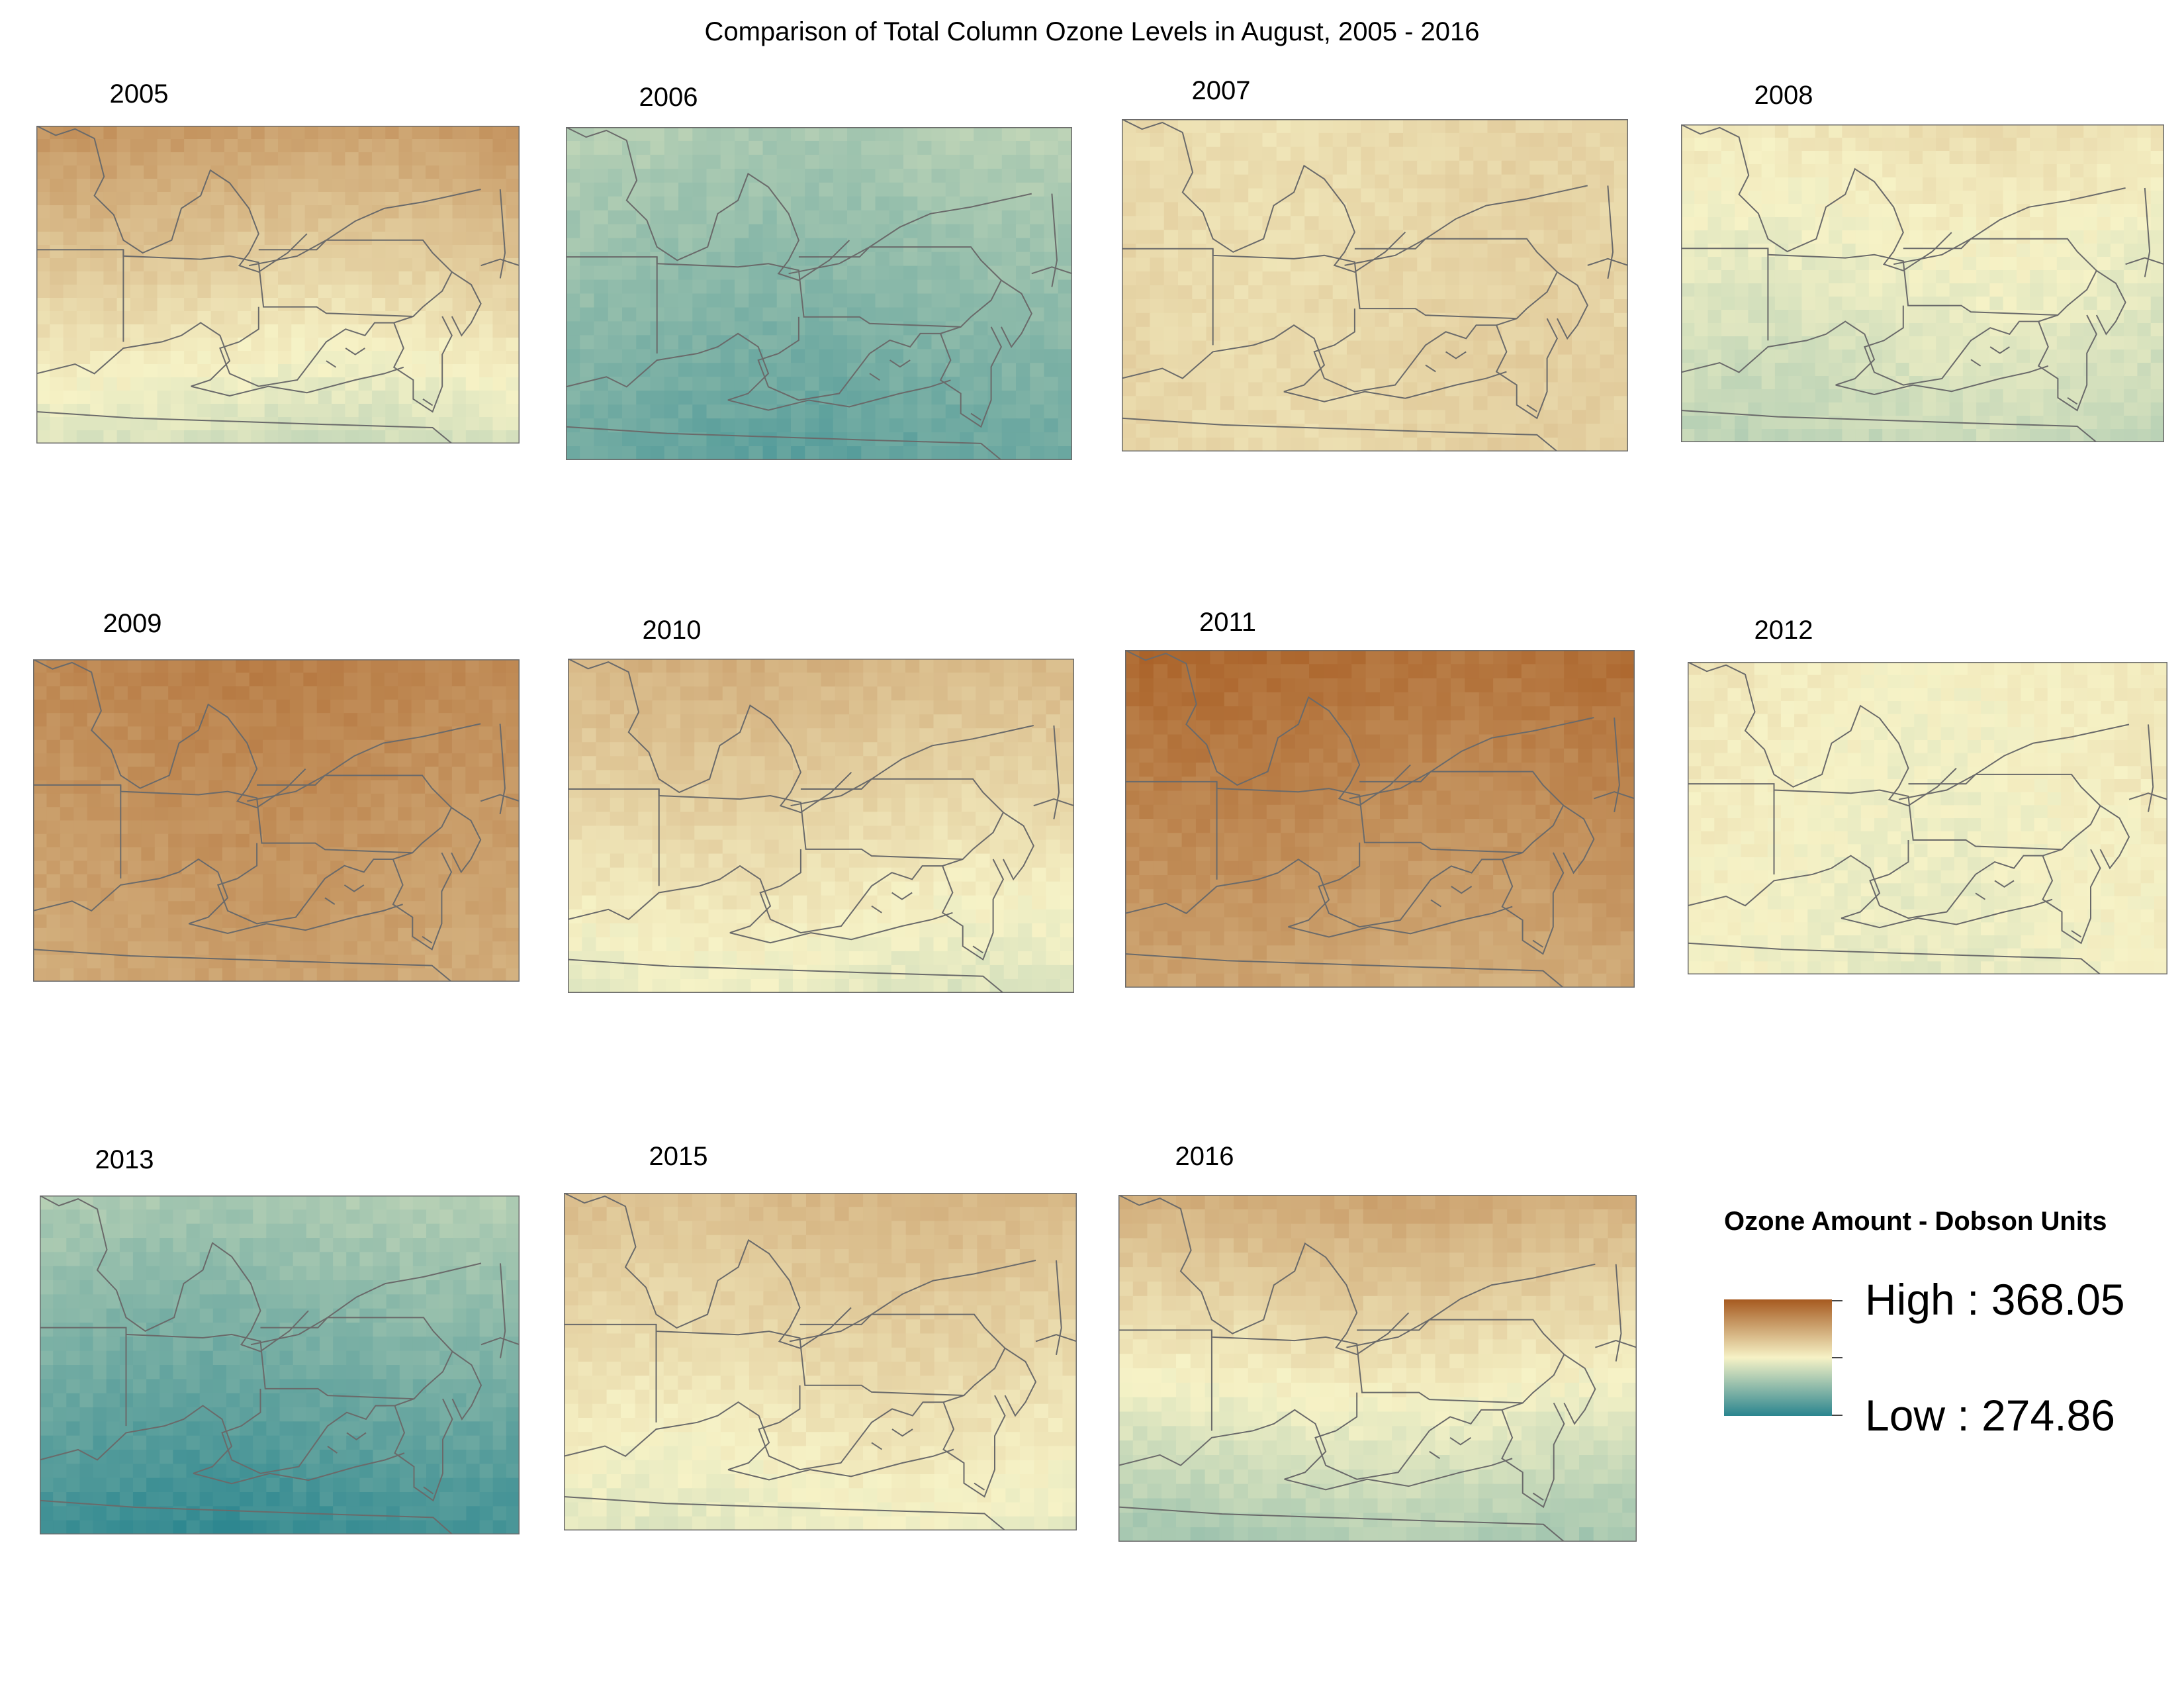  Describe the element at coordinates (1922, 283) in the screenshot. I see `ozone-map-2008` at that location.